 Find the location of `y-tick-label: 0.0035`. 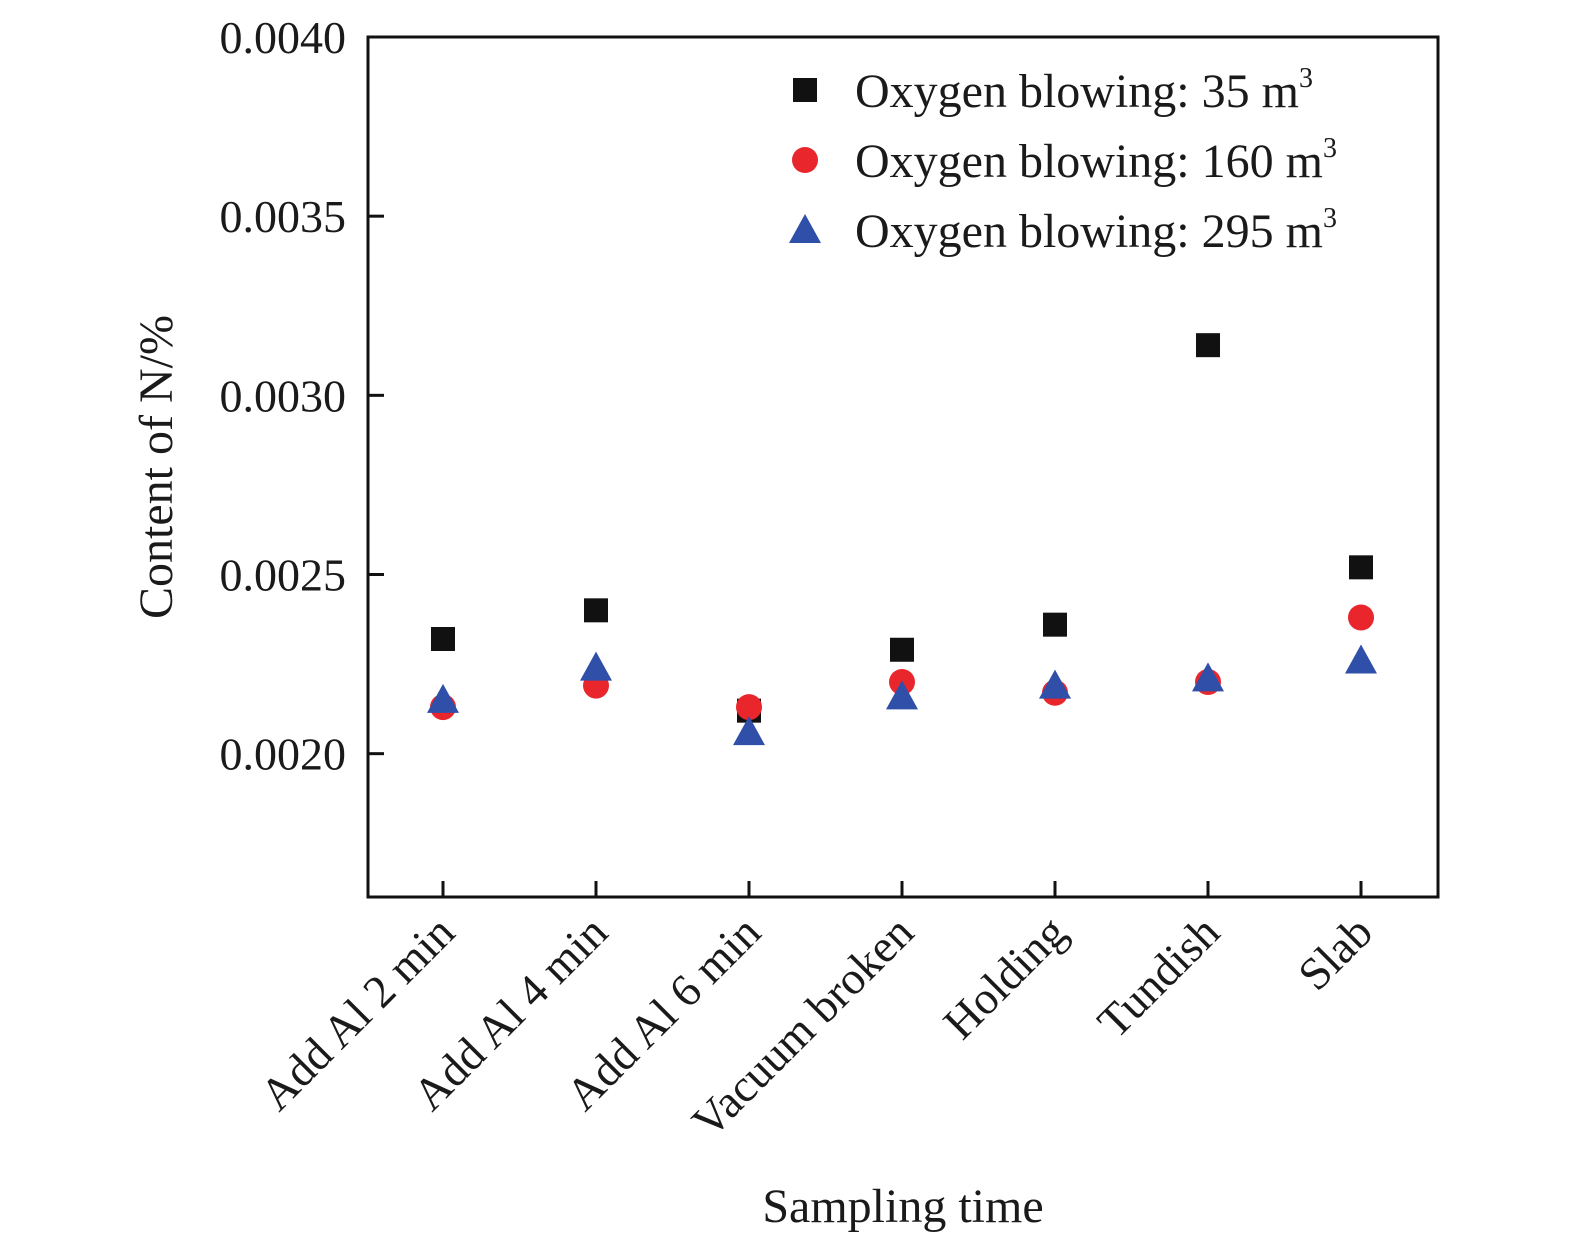

y-tick-label: 0.0035 is located at coordinates (283, 216).